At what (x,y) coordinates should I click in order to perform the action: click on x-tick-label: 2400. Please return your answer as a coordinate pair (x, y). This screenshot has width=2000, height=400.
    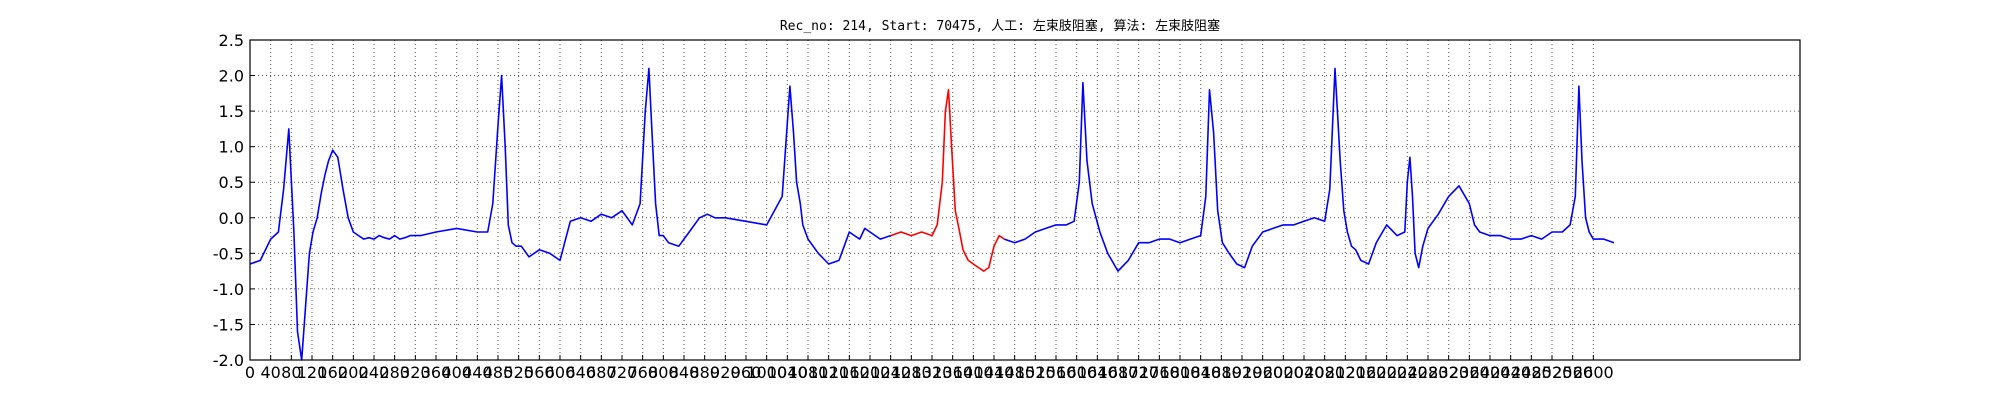
    Looking at the image, I should click on (1490, 372).